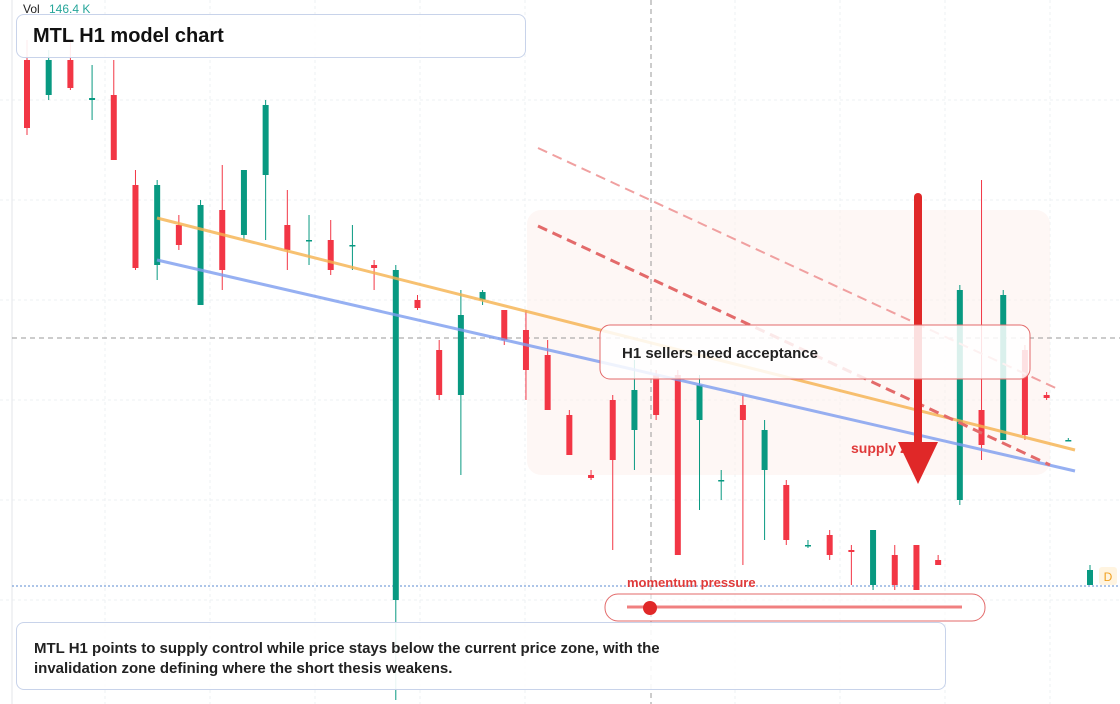 Image resolution: width=1120 pixels, height=704 pixels. I want to click on volume-label: Vol, so click(31, 9).